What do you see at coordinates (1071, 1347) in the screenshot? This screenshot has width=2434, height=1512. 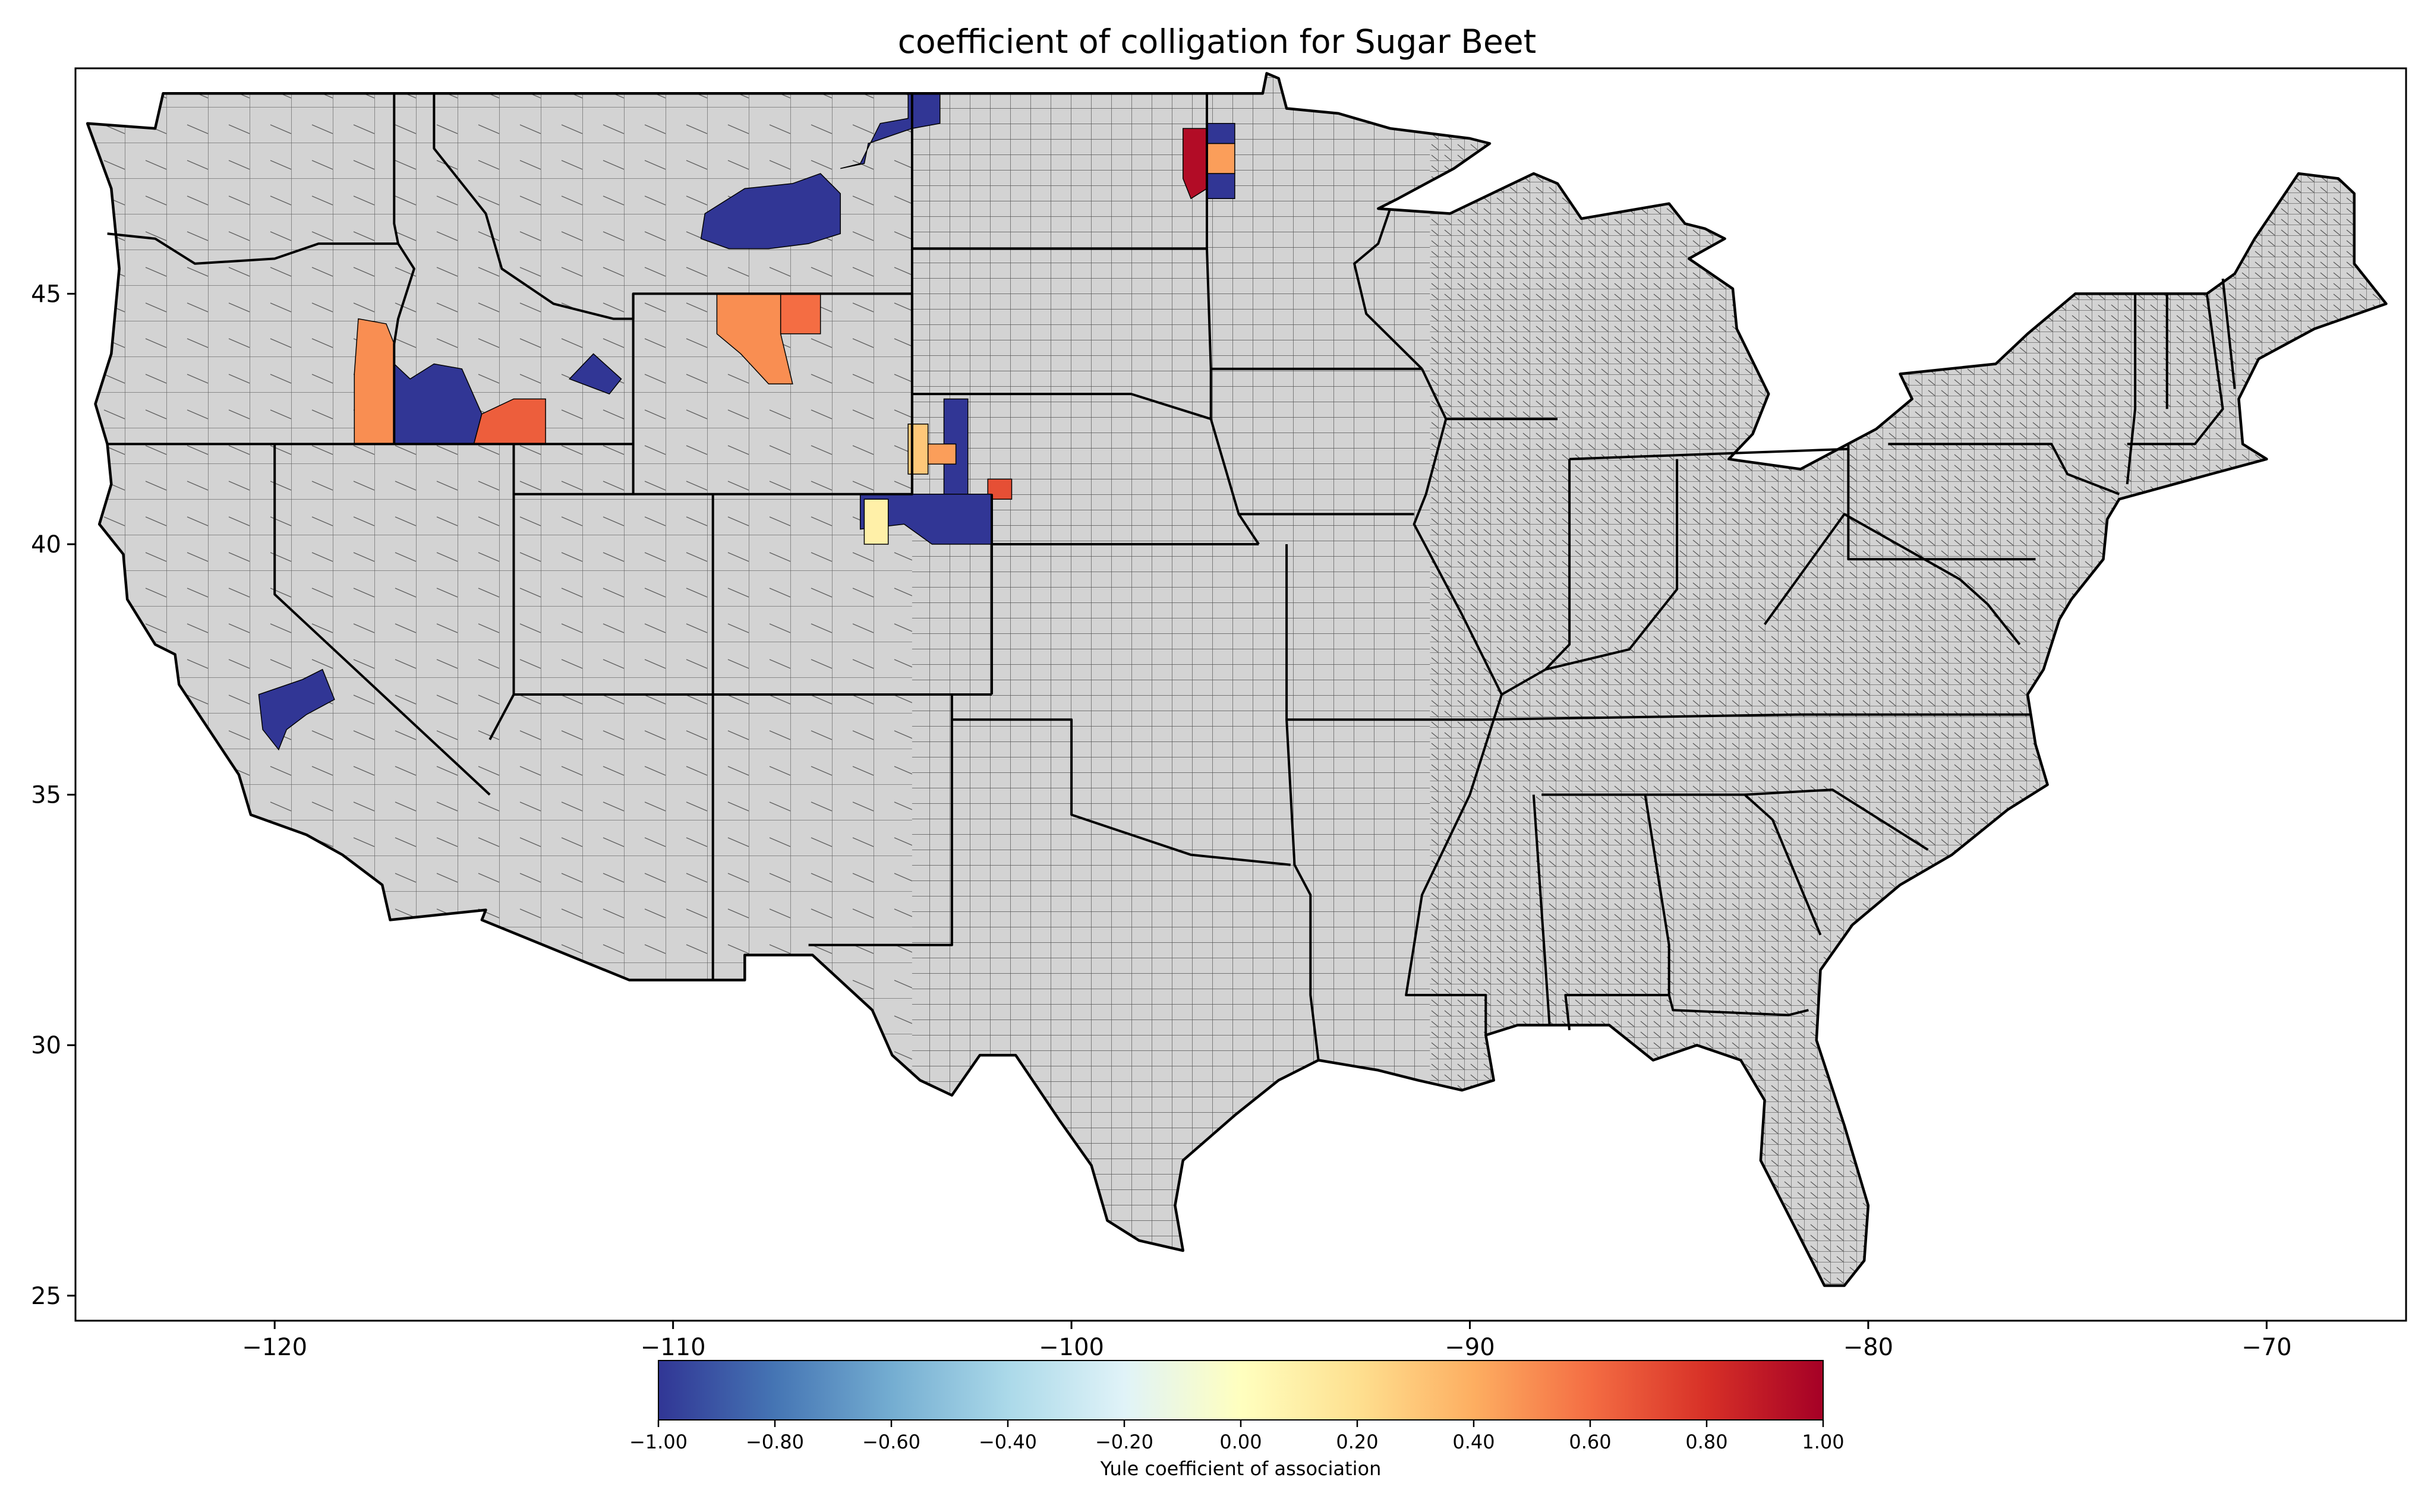 I see `x-tick-label: −100` at bounding box center [1071, 1347].